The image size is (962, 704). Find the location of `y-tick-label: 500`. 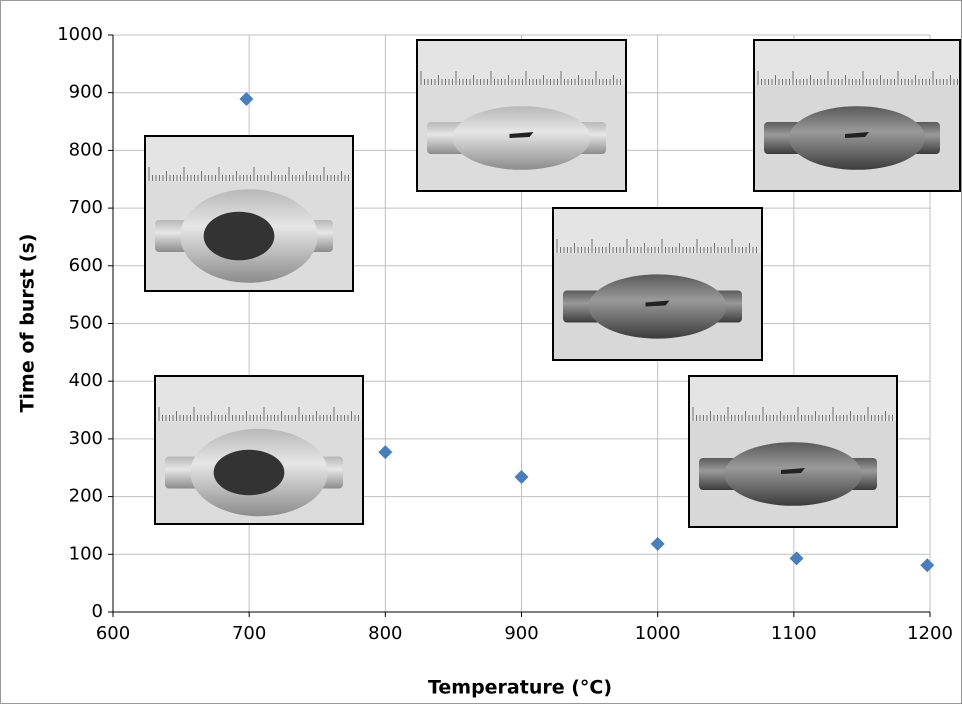

y-tick-label: 500 is located at coordinates (86, 323).